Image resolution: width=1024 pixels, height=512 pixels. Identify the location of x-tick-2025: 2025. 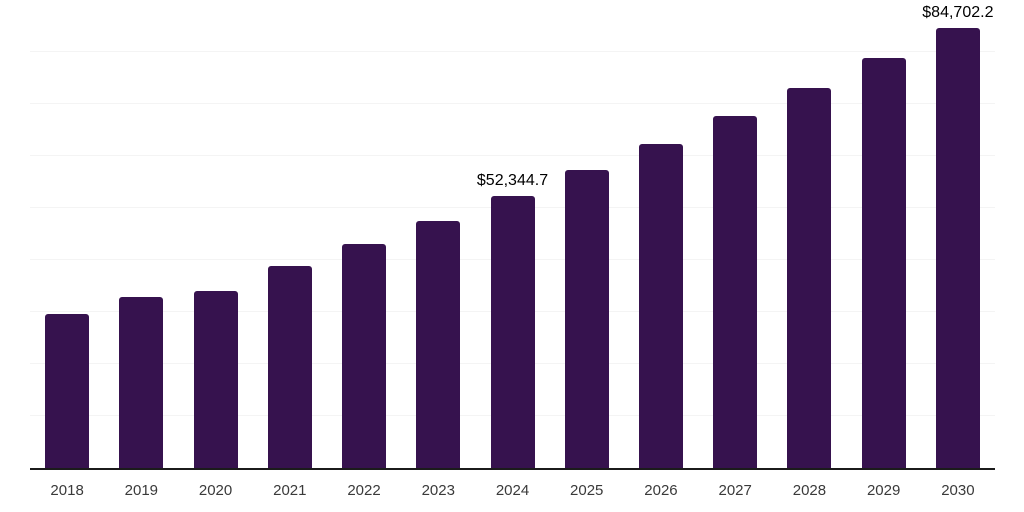
(587, 490).